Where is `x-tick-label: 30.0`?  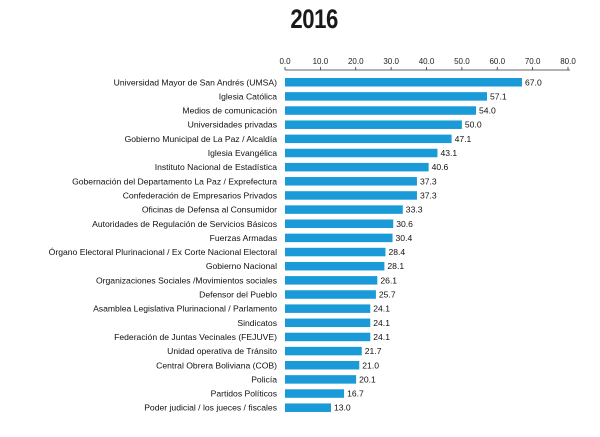 x-tick-label: 30.0 is located at coordinates (391, 61).